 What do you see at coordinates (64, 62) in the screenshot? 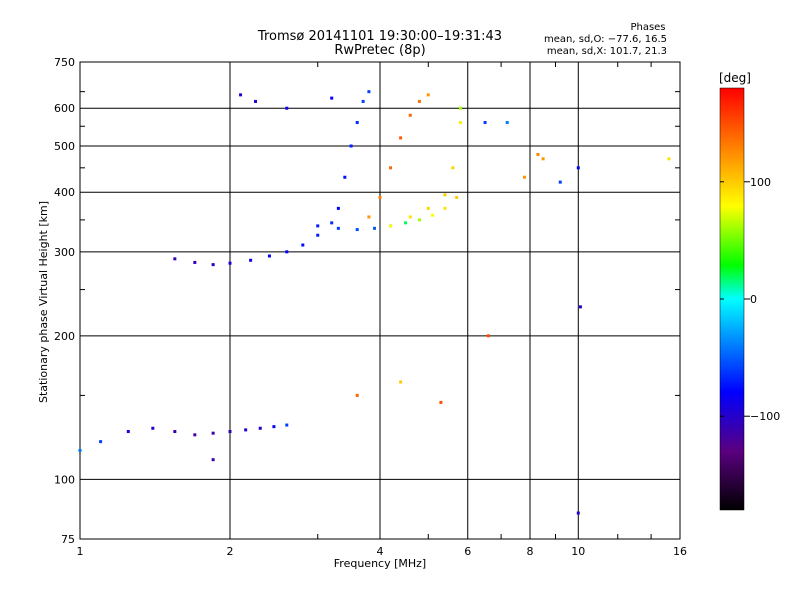
I see `y-tick-label: 750` at bounding box center [64, 62].